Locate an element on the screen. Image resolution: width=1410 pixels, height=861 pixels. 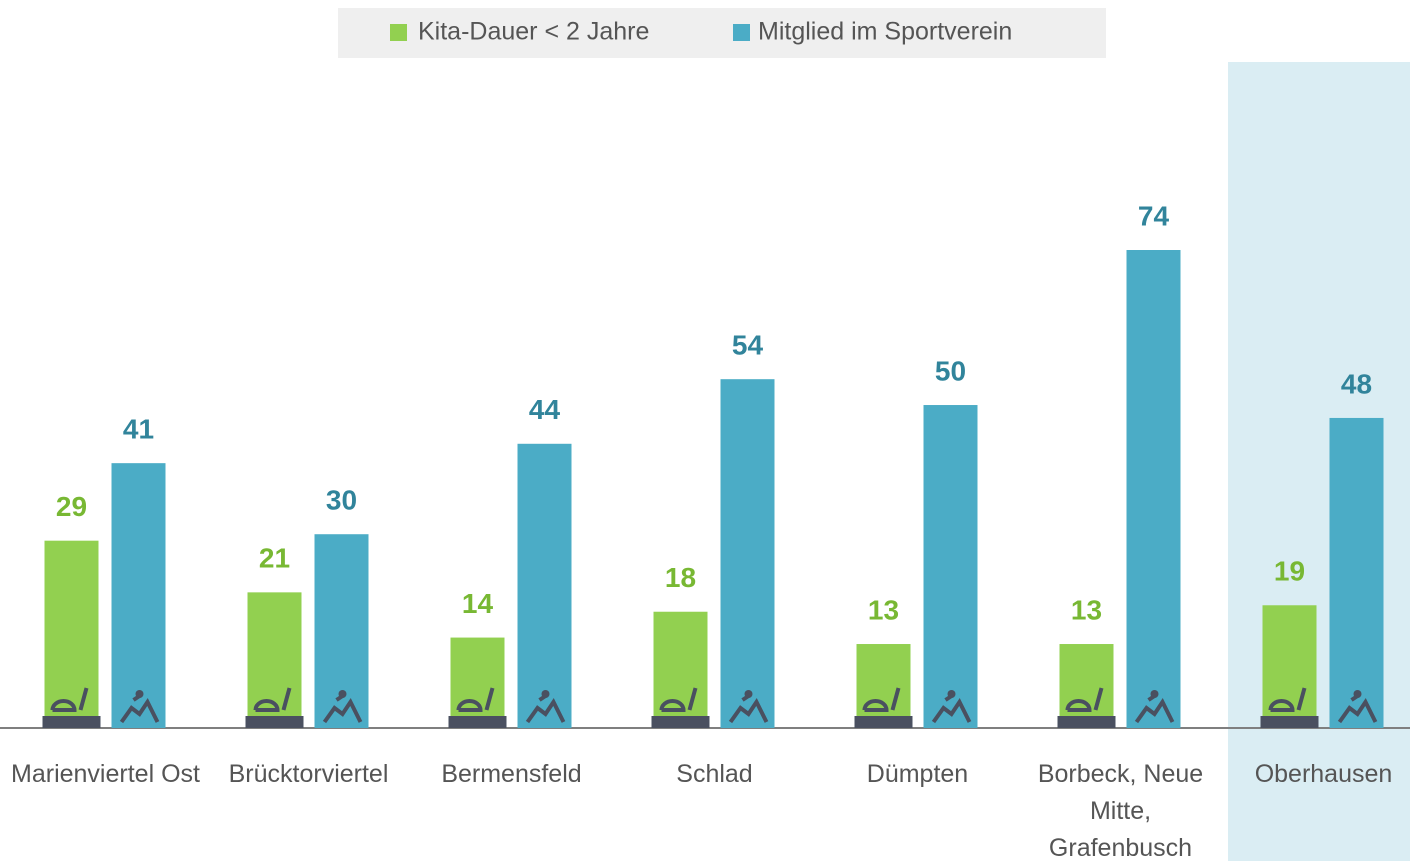
data-label: 48 is located at coordinates (1356, 383).